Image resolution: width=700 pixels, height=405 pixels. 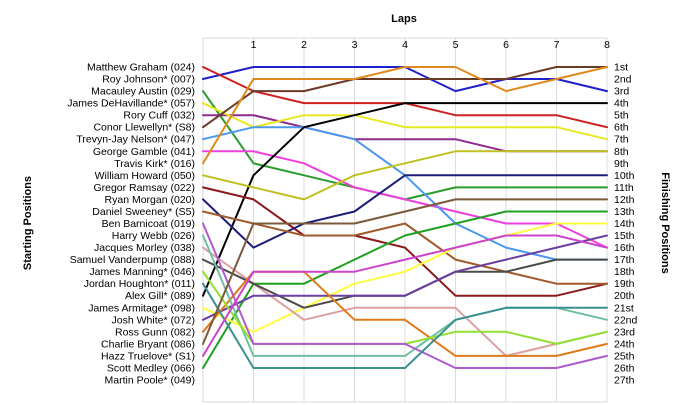 I want to click on starting-position-label: Charlie Bryant (086), so click(x=148, y=344).